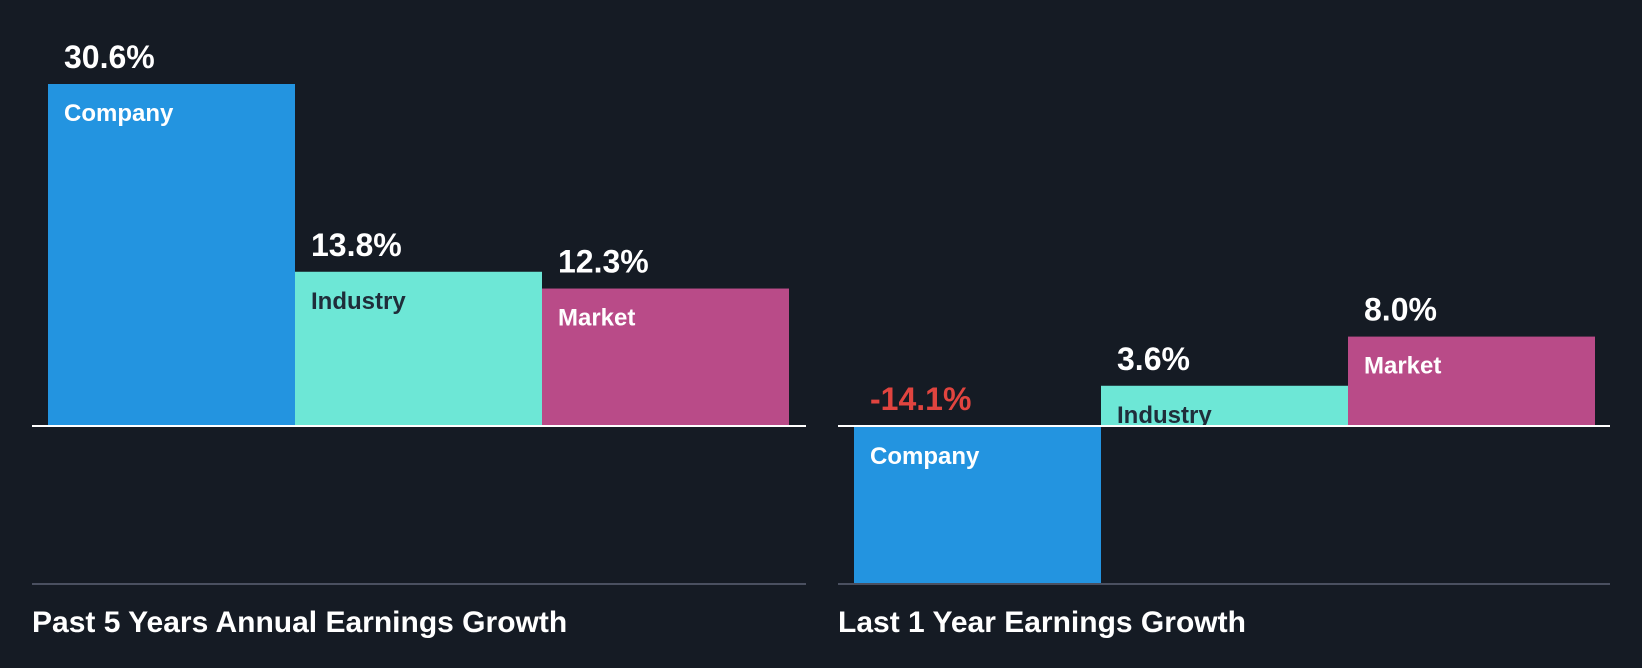 The height and width of the screenshot is (668, 1642). What do you see at coordinates (171, 255) in the screenshot?
I see `past-5-years-bar-company` at bounding box center [171, 255].